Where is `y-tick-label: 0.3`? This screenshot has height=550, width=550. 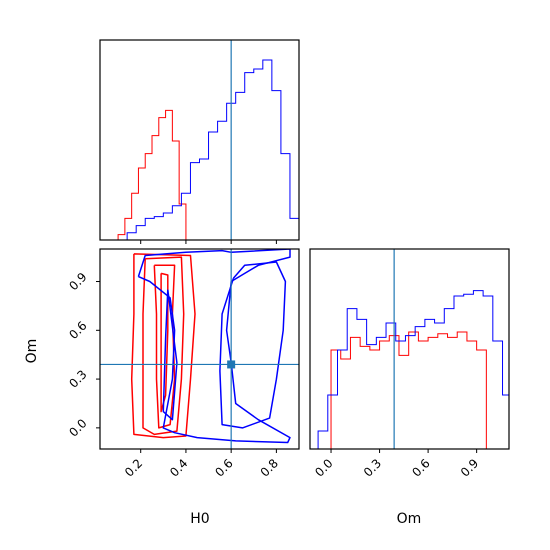 y-tick-label: 0.3 is located at coordinates (77, 378).